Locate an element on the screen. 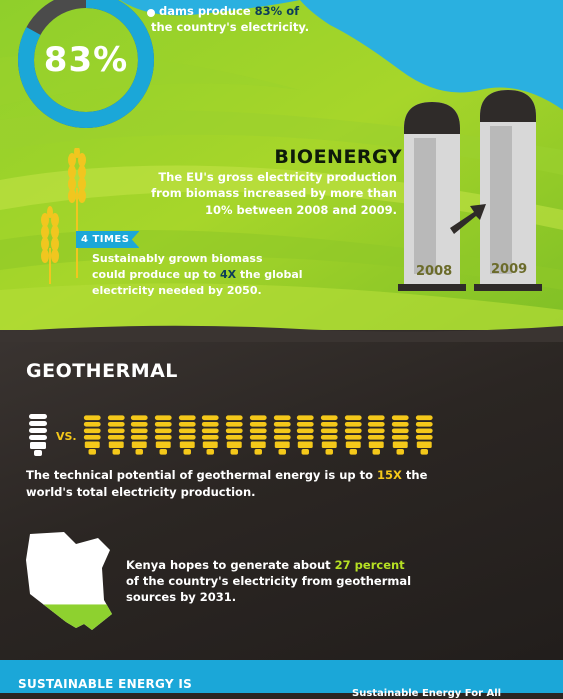 Image resolution: width=563 pixels, height=699 pixels. geothermal-title: GEOTHERMAL is located at coordinates (102, 371).